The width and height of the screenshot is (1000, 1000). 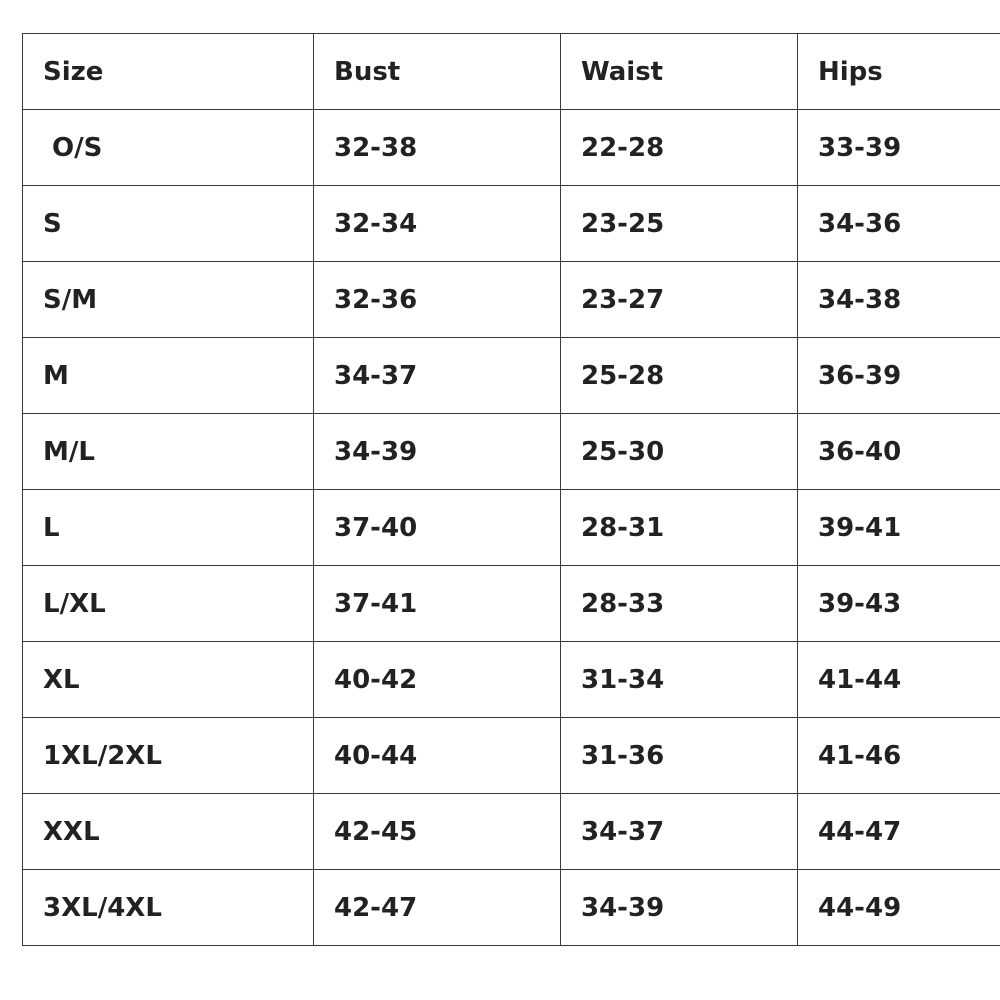 I want to click on table-row: XXL 42-45 34-37 44-47, so click(x=511, y=831).